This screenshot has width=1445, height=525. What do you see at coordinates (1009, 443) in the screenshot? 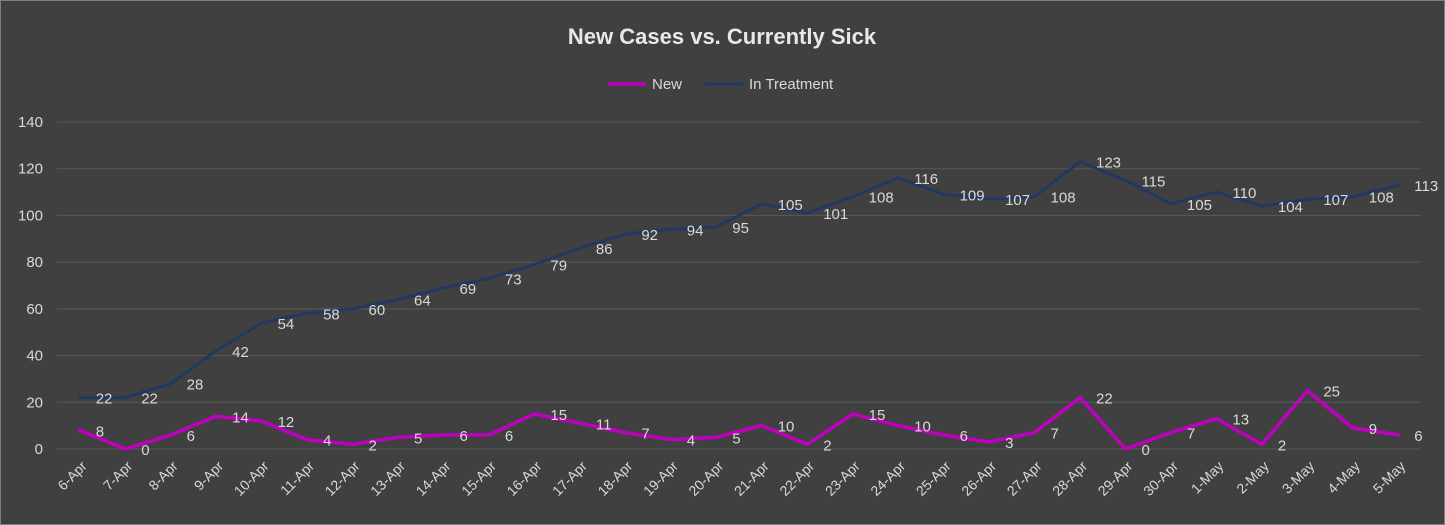
I see `data-label: 3` at bounding box center [1009, 443].